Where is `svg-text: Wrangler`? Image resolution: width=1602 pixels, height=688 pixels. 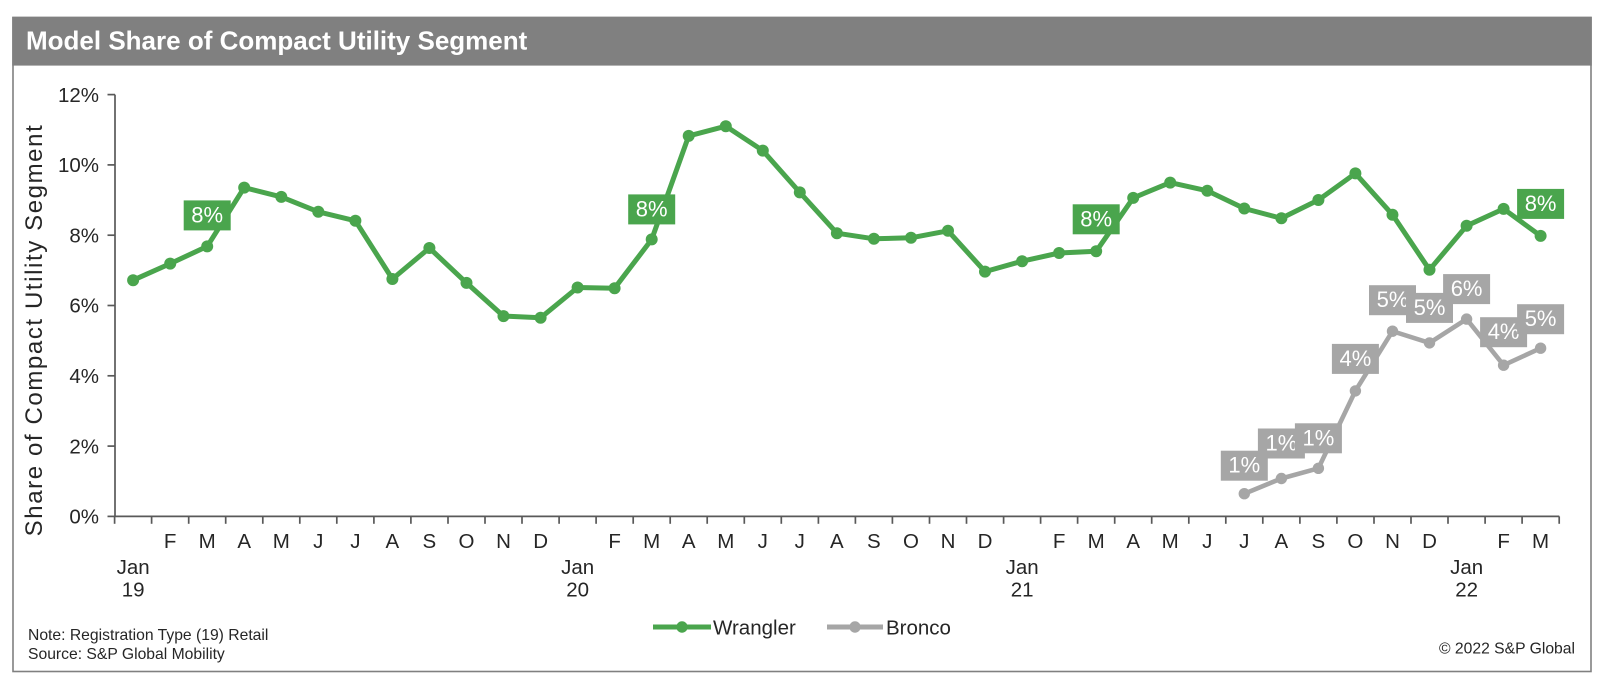
svg-text: Wrangler is located at coordinates (754, 628).